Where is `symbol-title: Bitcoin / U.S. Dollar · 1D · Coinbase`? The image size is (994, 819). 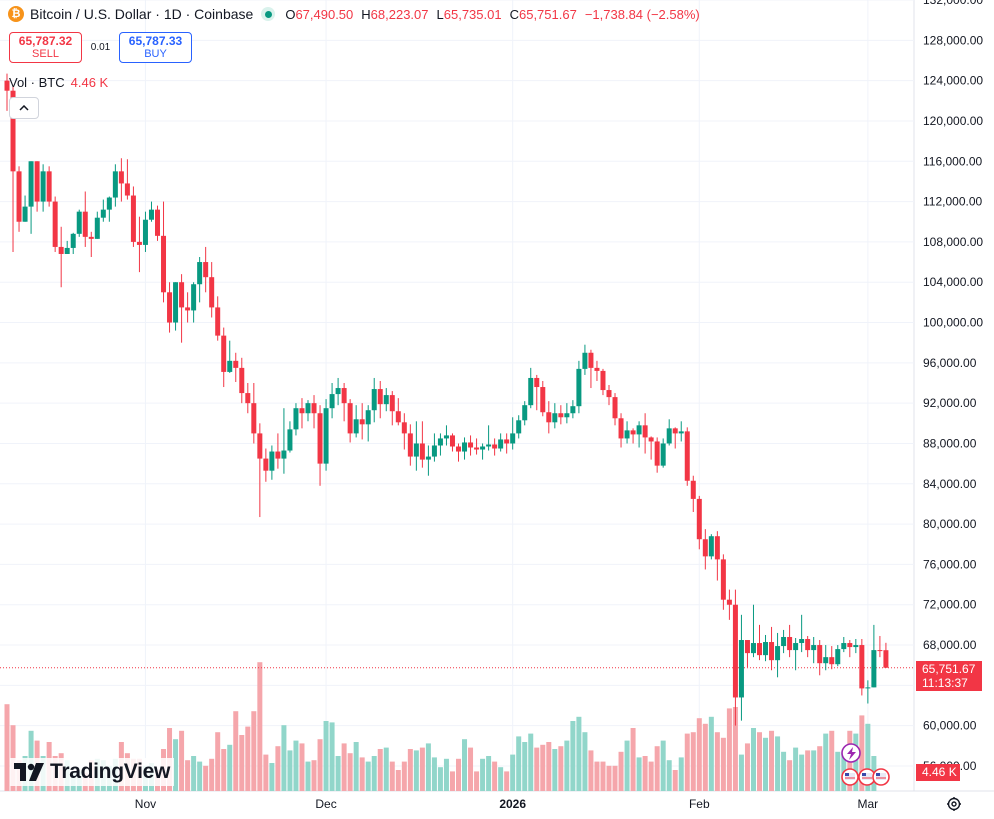
symbol-title: Bitcoin / U.S. Dollar · 1D · Coinbase is located at coordinates (142, 14).